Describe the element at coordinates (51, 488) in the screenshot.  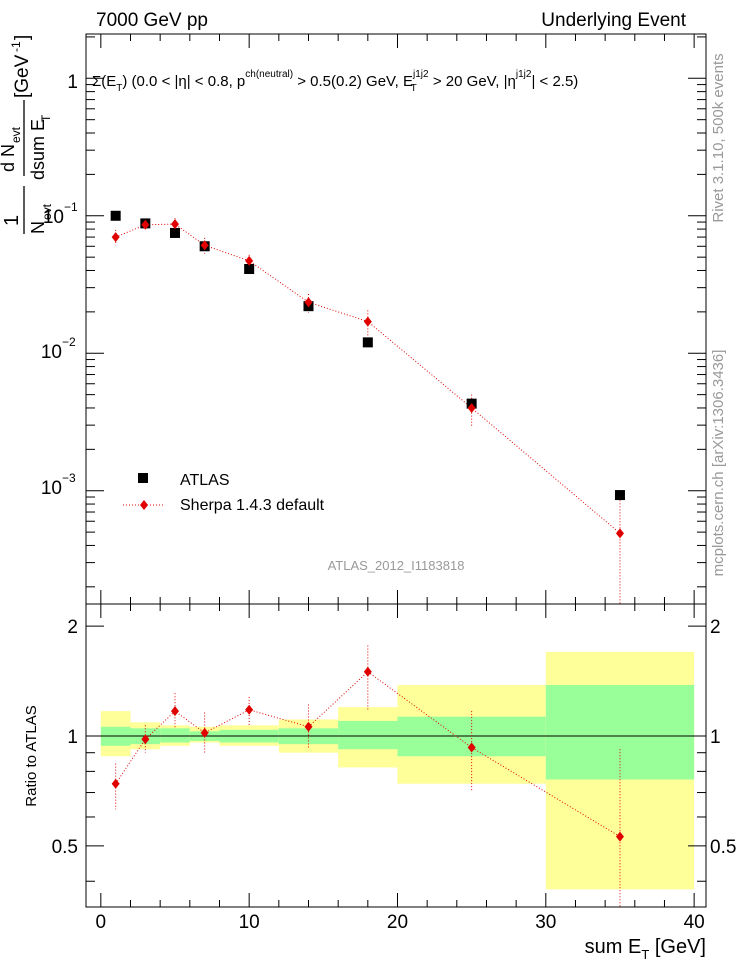
I see `ytick-label-0.001: 10` at that location.